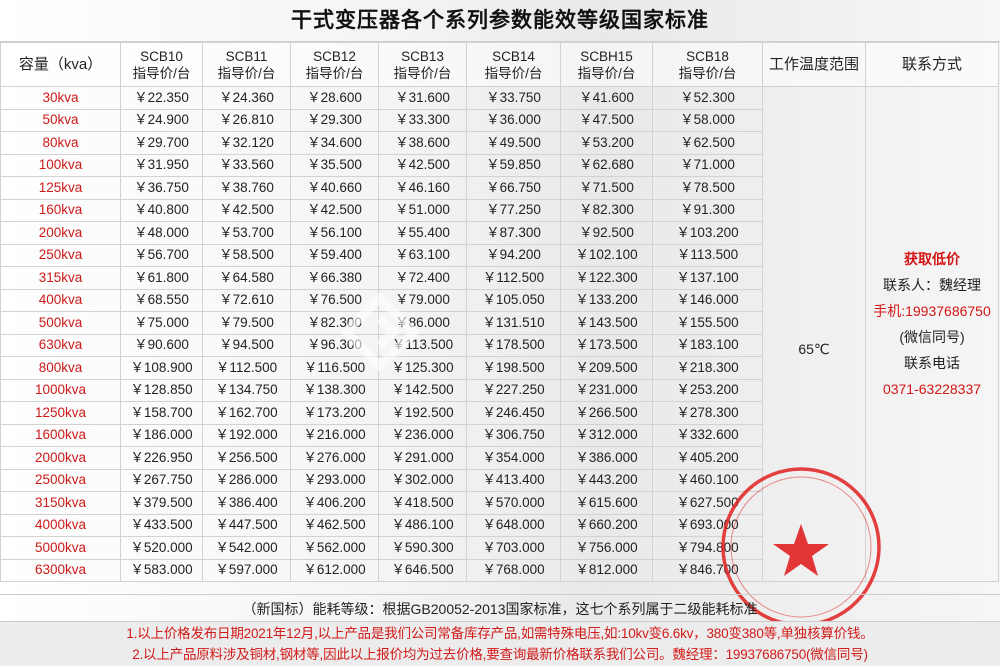 Image resolution: width=1000 pixels, height=666 pixels. I want to click on price-cell: ￥102.100, so click(606, 255).